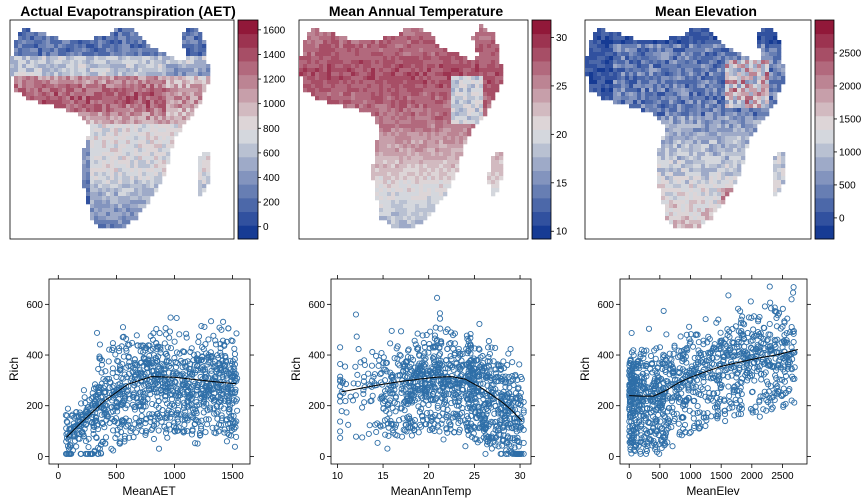 This screenshot has height=504, width=864. What do you see at coordinates (248, 177) in the screenshot?
I see `colorbar-segment` at bounding box center [248, 177].